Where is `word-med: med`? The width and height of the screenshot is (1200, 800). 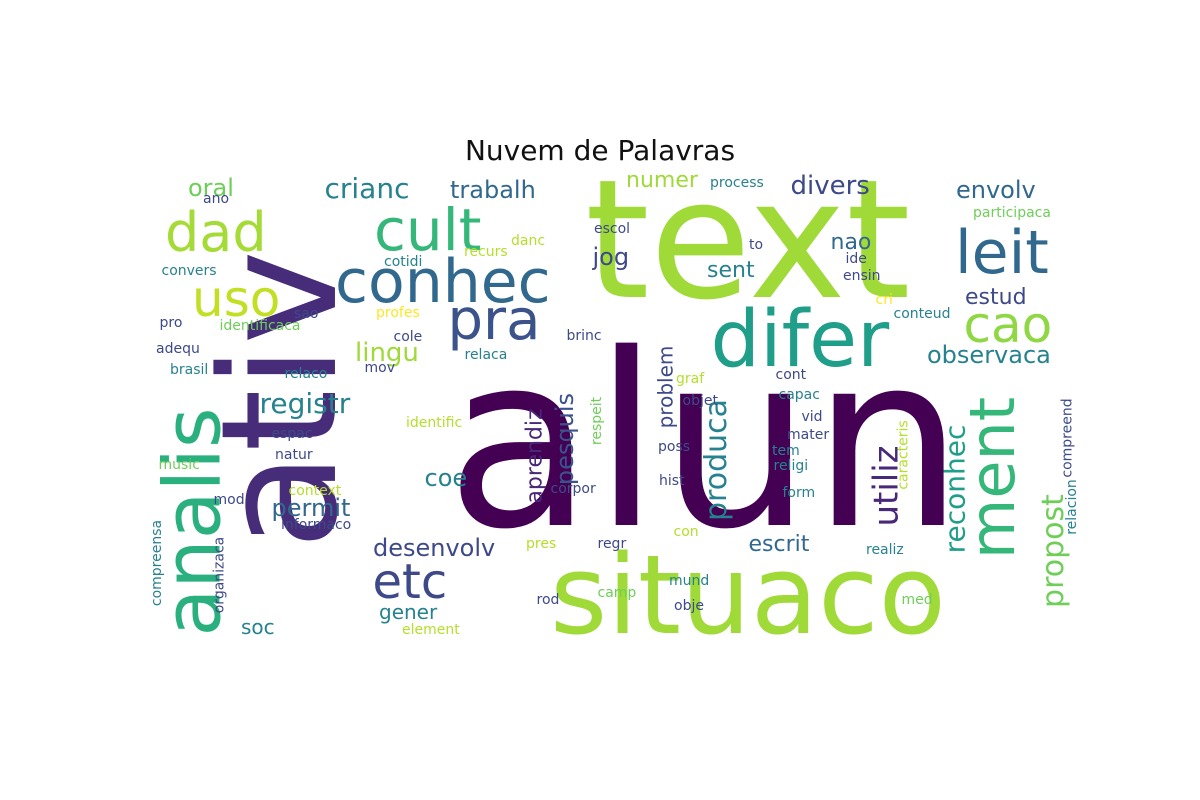 word-med: med is located at coordinates (917, 600).